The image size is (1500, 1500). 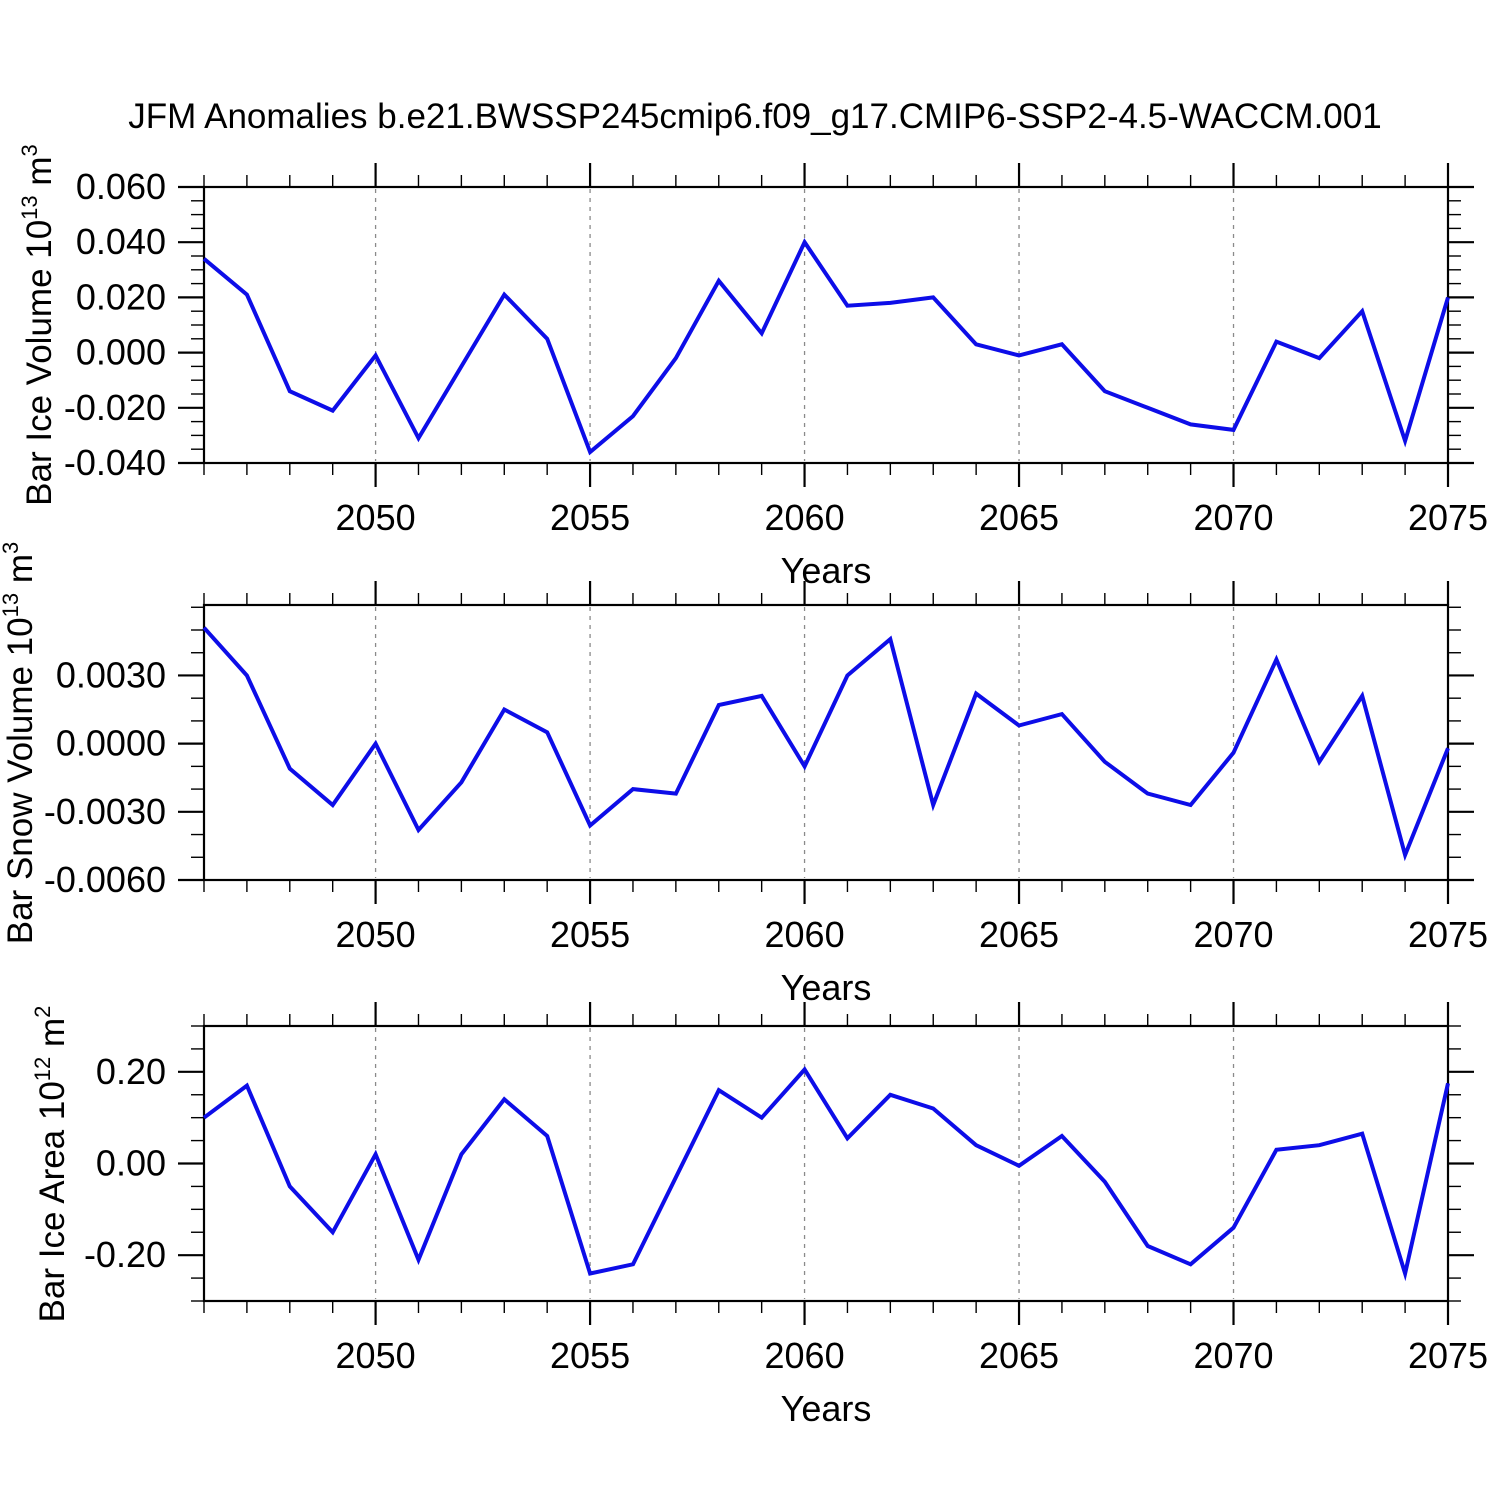 I want to click on y-tick-label: 0.060, so click(x=121, y=186).